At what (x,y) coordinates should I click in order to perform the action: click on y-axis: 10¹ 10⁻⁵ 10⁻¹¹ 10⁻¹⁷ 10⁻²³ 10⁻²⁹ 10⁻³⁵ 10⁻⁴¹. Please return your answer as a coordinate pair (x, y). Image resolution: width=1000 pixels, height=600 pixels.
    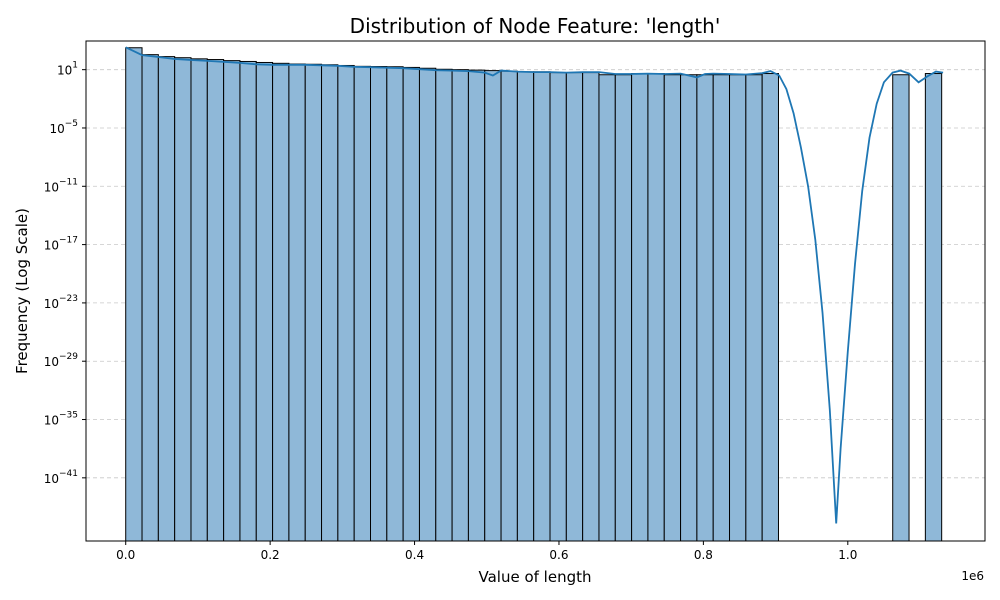
    Looking at the image, I should click on (65, 273).